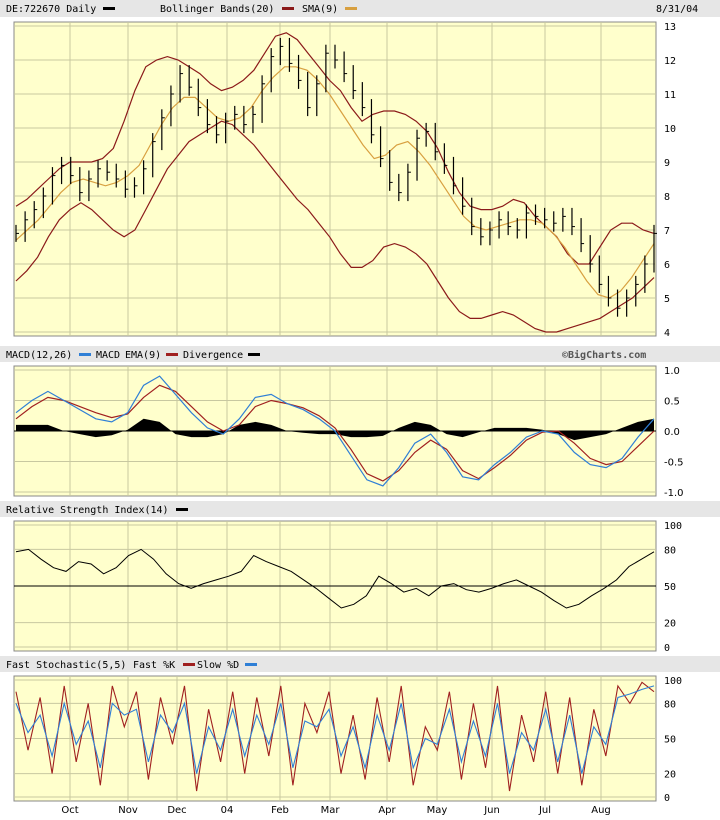 The image size is (720, 820). Describe the element at coordinates (491, 810) in the screenshot. I see `x-label-jun: Jun` at that location.